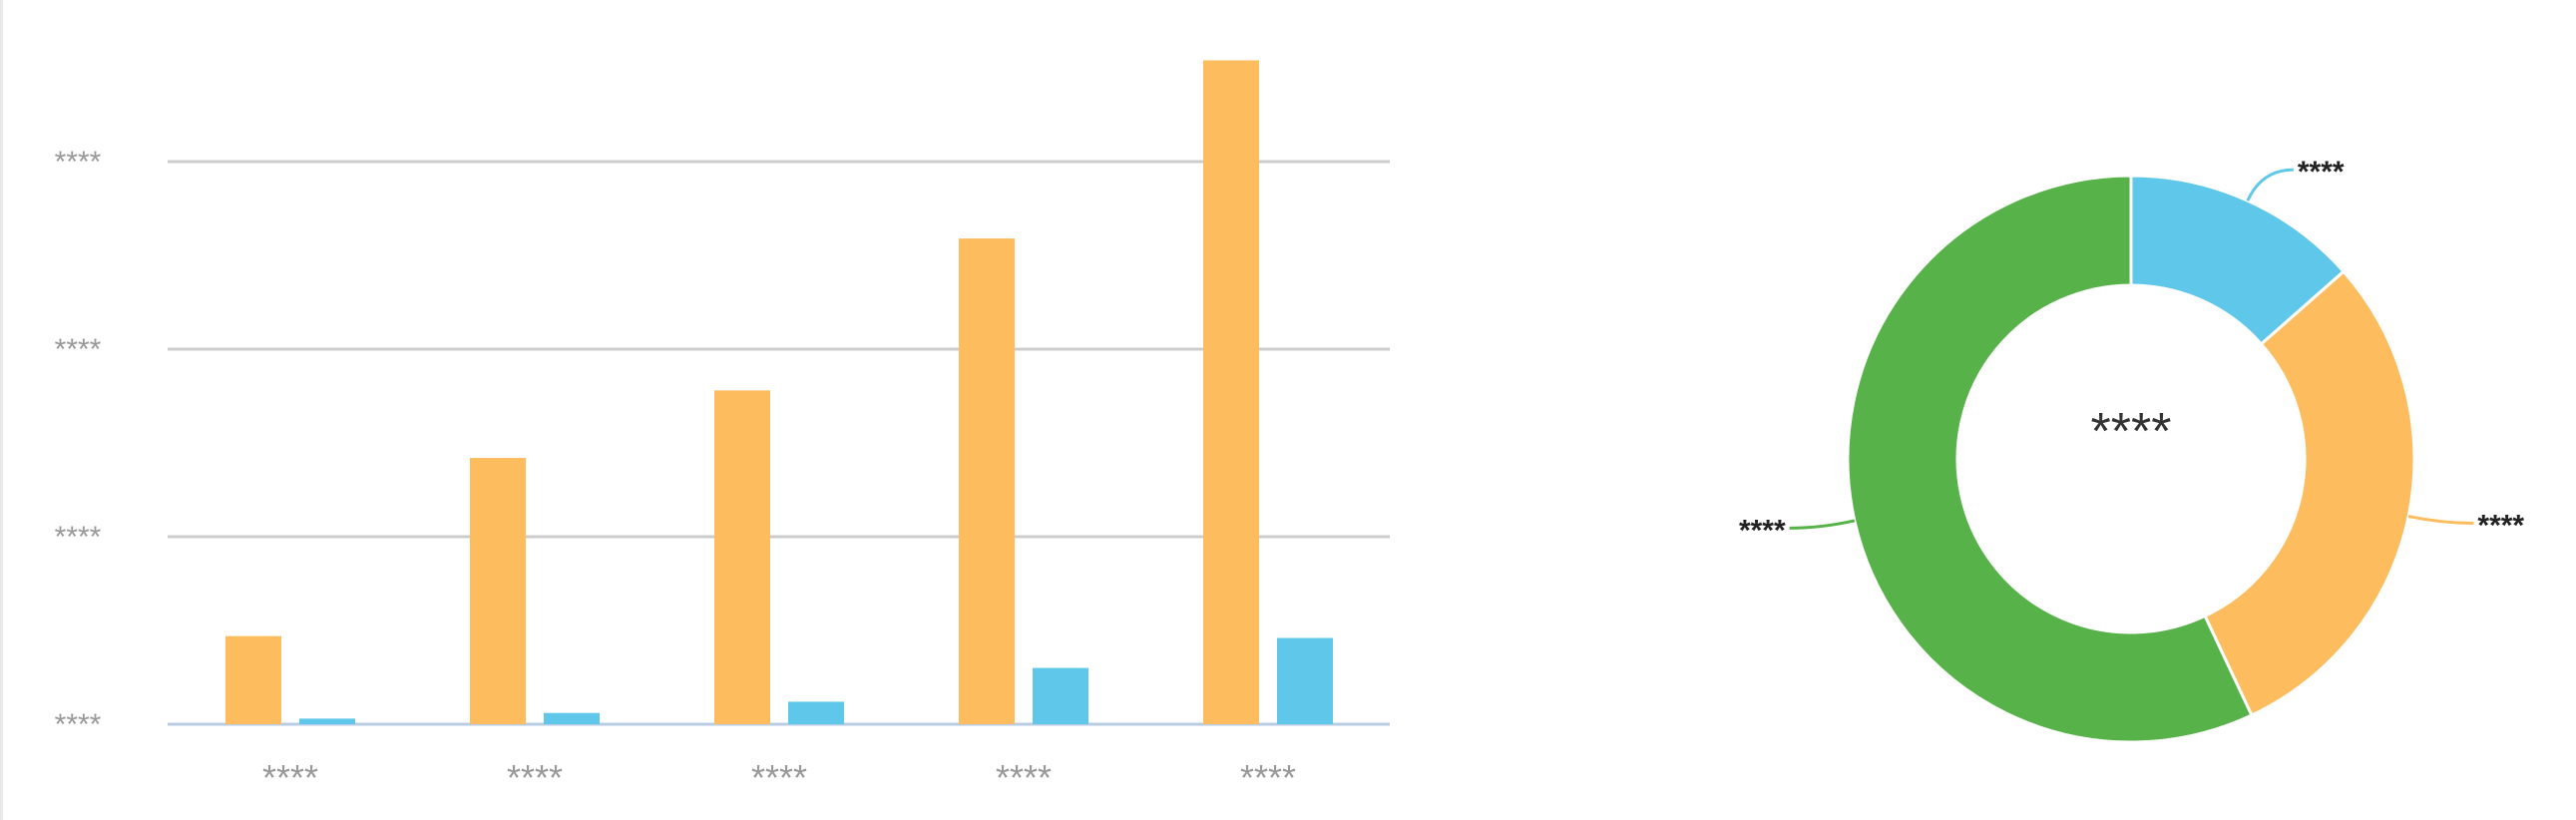 The image size is (2576, 820). What do you see at coordinates (2131, 432) in the screenshot?
I see `donut-center-label: ****` at bounding box center [2131, 432].